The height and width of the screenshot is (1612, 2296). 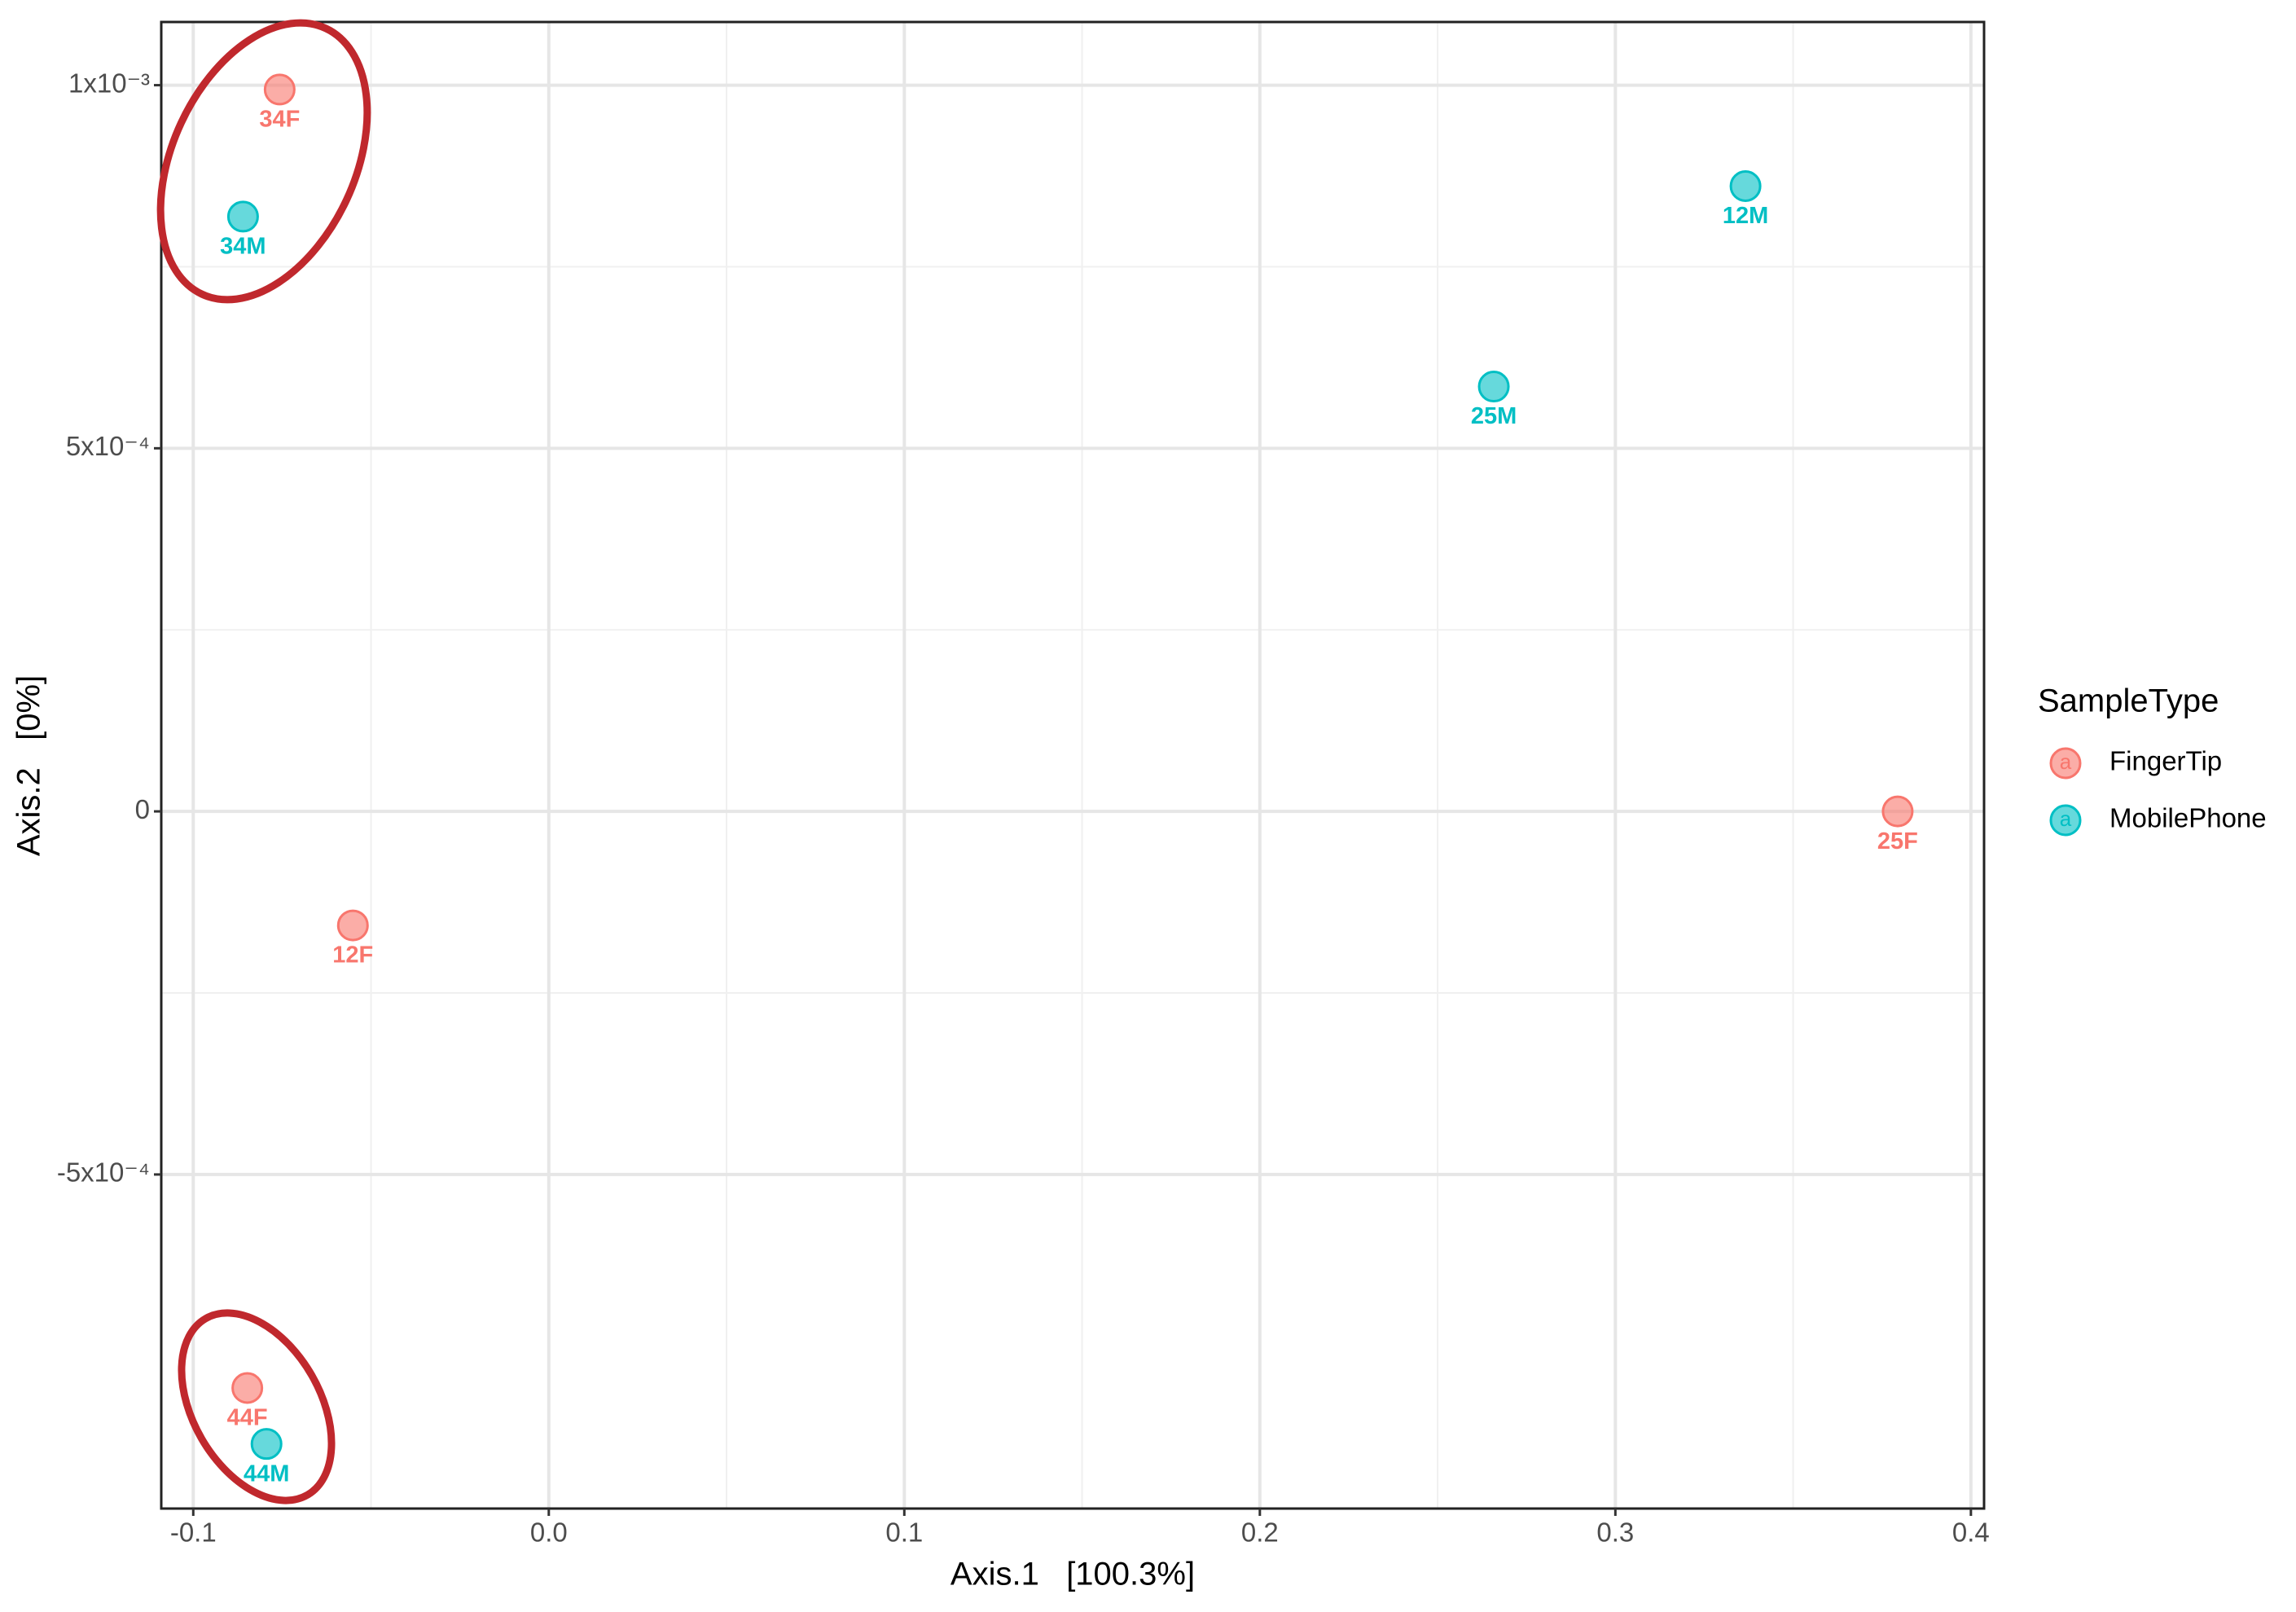 What do you see at coordinates (29, 765) in the screenshot?
I see `y-axis-title: Axis.2 [0%]` at bounding box center [29, 765].